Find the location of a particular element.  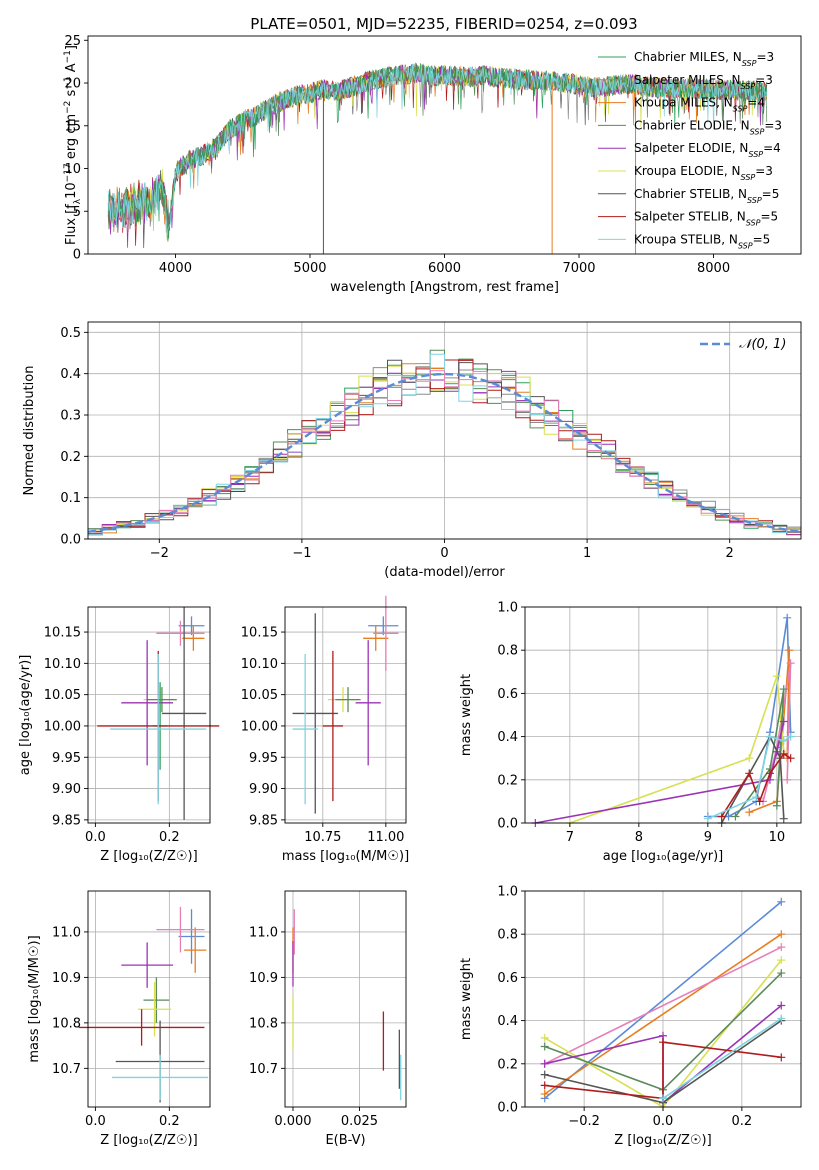

y-tick-label: 0.5 is located at coordinates (70, 333).